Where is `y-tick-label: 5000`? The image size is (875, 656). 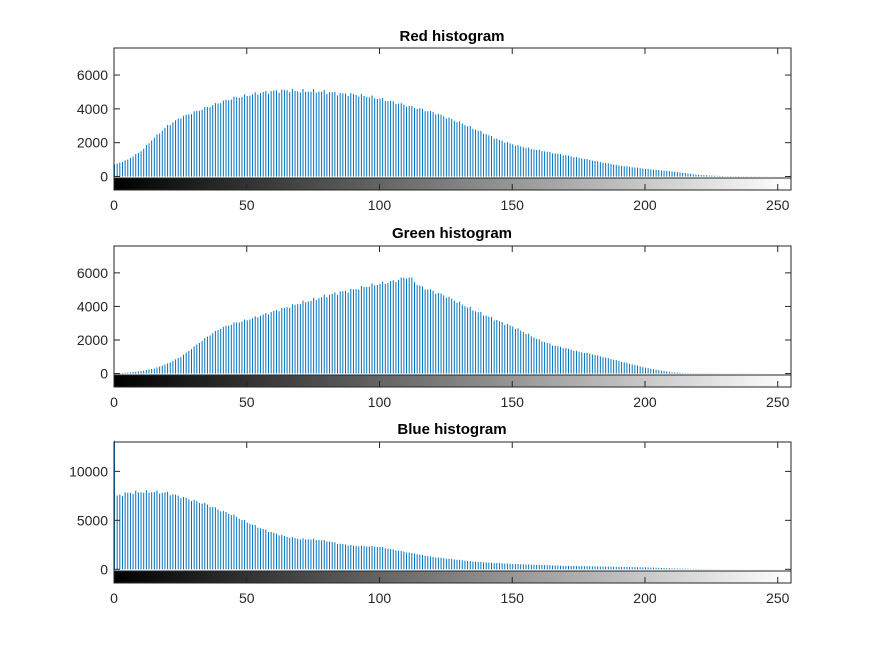
y-tick-label: 5000 is located at coordinates (92, 520).